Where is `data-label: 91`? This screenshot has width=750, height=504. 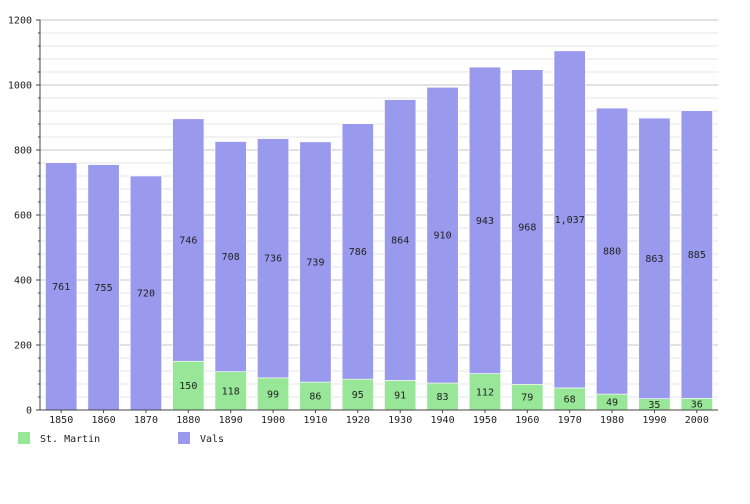
data-label: 91 is located at coordinates (400, 396).